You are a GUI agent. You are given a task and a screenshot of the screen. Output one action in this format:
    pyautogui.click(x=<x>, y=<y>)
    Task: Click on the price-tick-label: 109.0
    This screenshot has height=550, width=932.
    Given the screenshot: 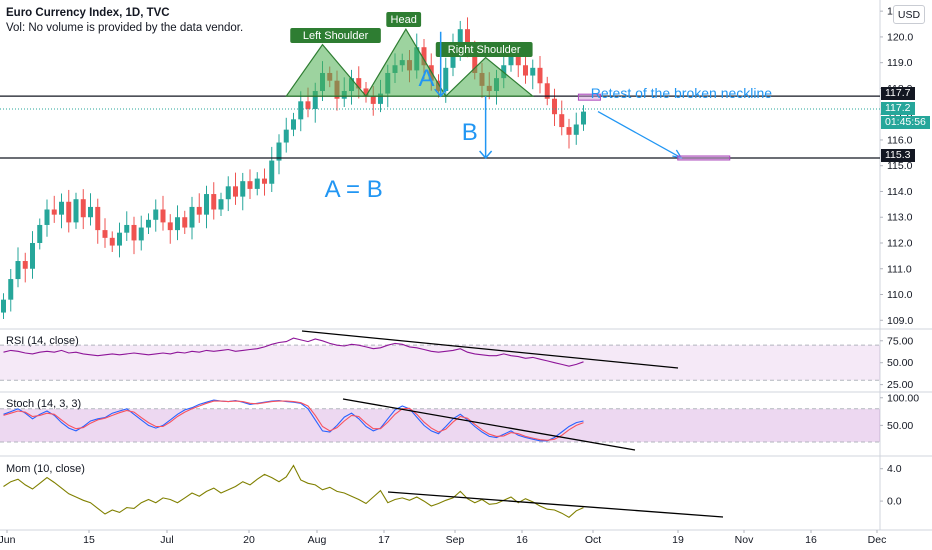 What is the action you would take?
    pyautogui.click(x=900, y=321)
    